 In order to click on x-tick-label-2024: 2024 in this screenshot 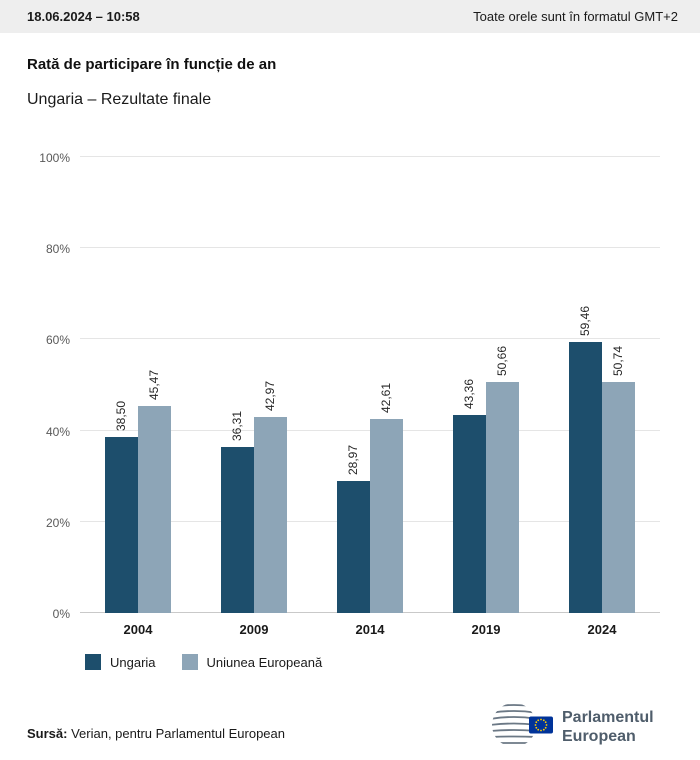, I will do `click(602, 629)`.